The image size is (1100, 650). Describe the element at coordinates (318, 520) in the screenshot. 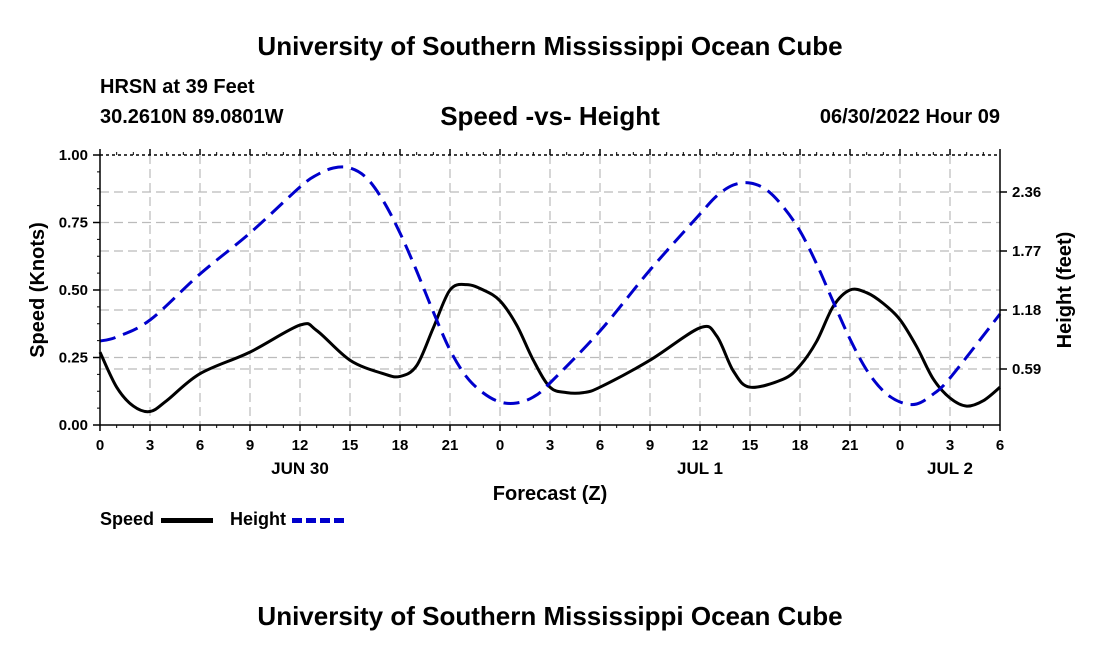

I see `legend-height-line` at that location.